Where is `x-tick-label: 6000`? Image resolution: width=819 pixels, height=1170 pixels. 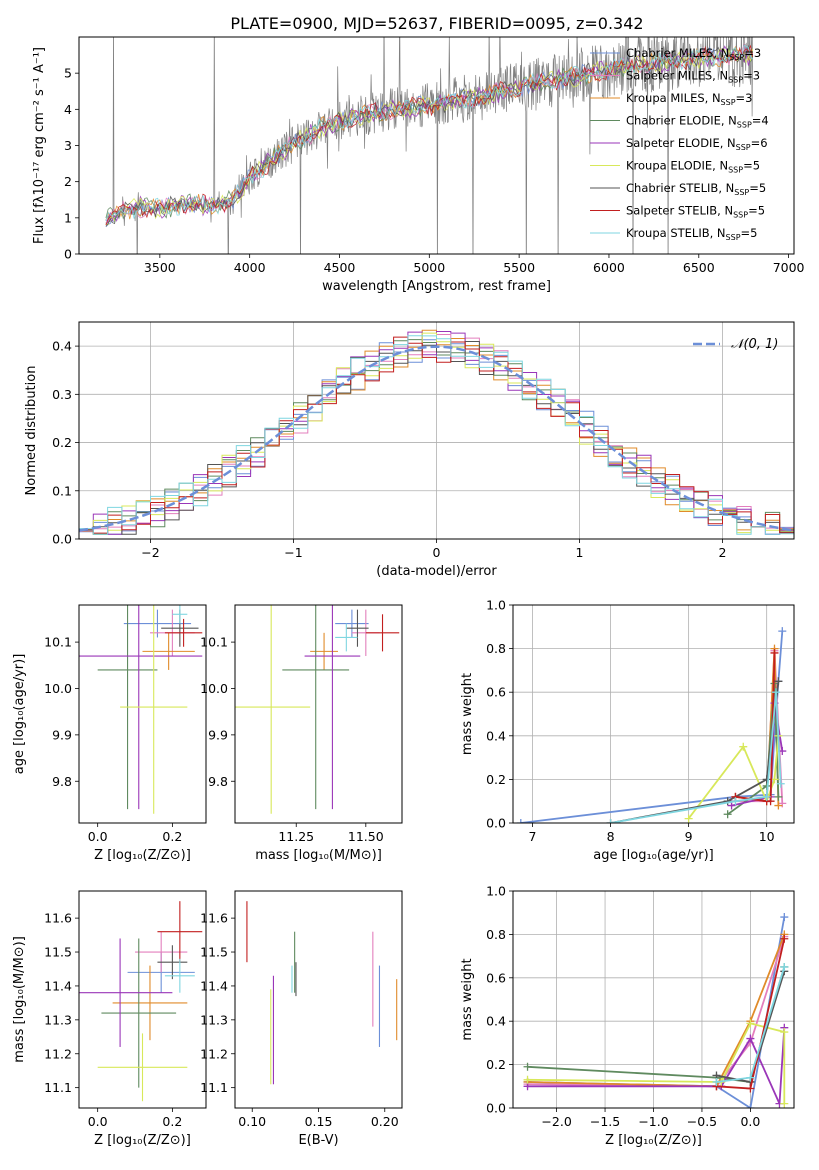 x-tick-label: 6000 is located at coordinates (609, 267).